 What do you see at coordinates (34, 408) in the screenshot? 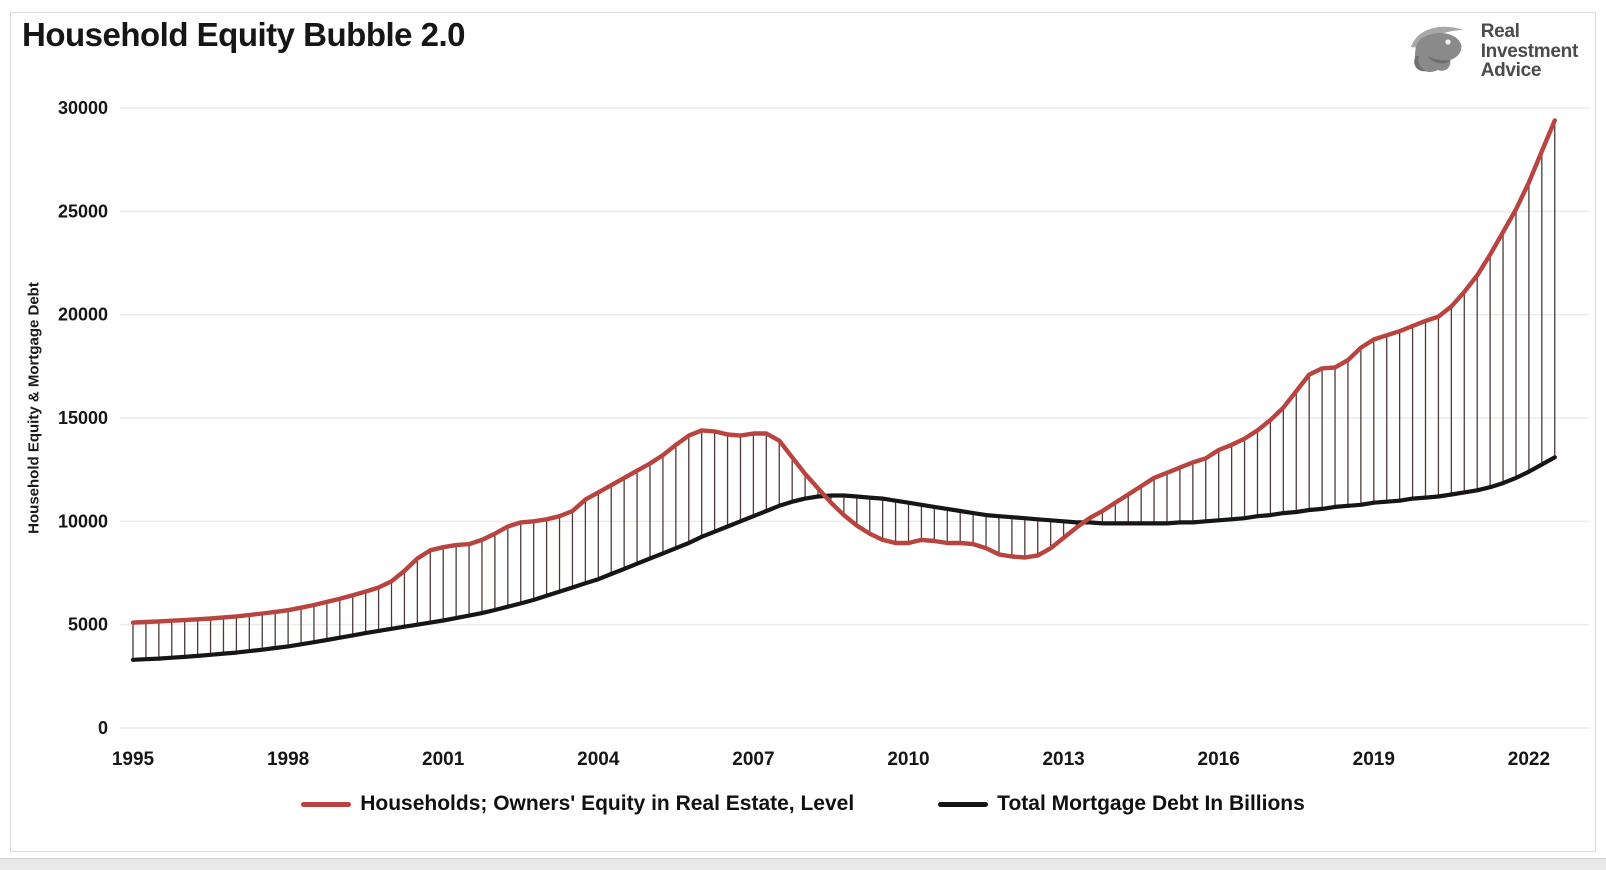
I see `y-axis-title: Household Equity & Mortgage Debt` at bounding box center [34, 408].